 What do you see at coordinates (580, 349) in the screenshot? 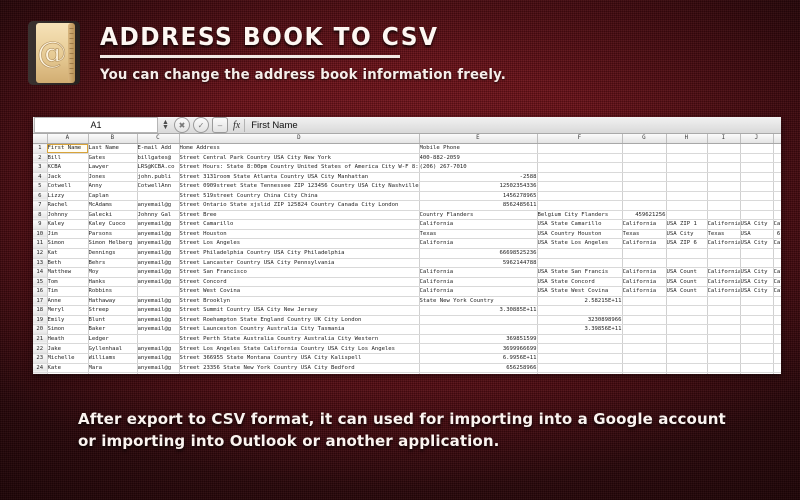
I see `cell-F22` at bounding box center [580, 349].